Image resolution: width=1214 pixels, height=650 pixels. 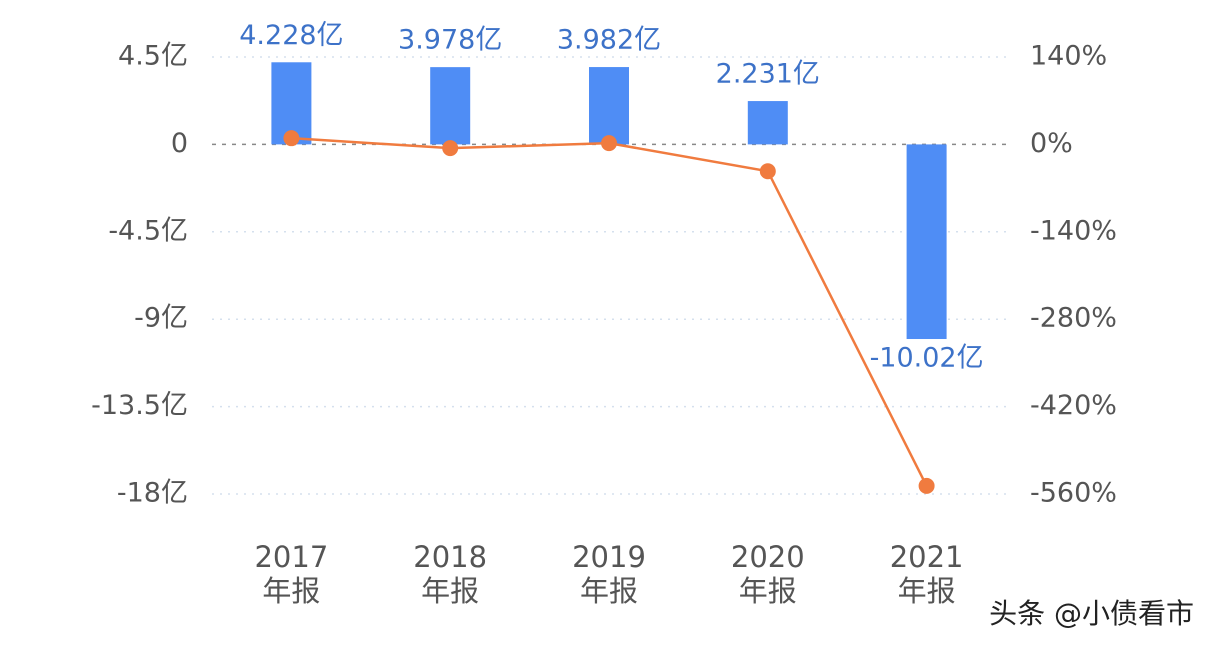 I want to click on watermark: 头条 @小债看市, so click(x=1091, y=613).